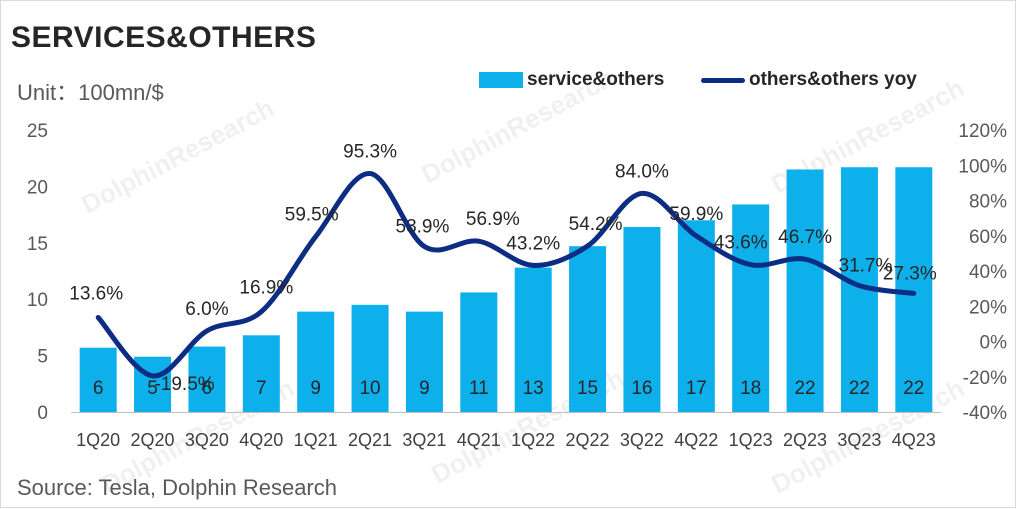 The height and width of the screenshot is (509, 1016). Describe the element at coordinates (910, 273) in the screenshot. I see `line-value-label: 27.3%` at that location.